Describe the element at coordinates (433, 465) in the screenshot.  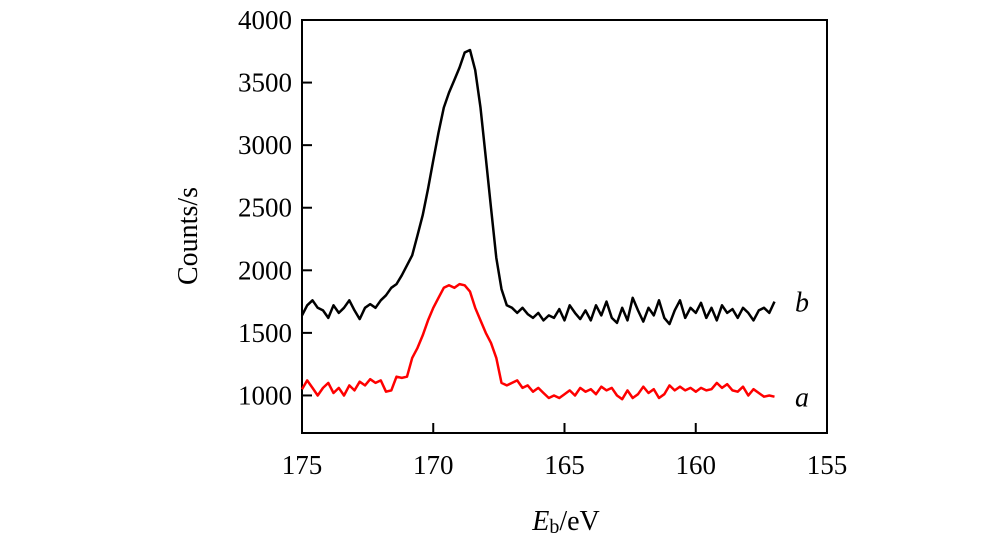
I see `x-tick-label: 170` at that location.